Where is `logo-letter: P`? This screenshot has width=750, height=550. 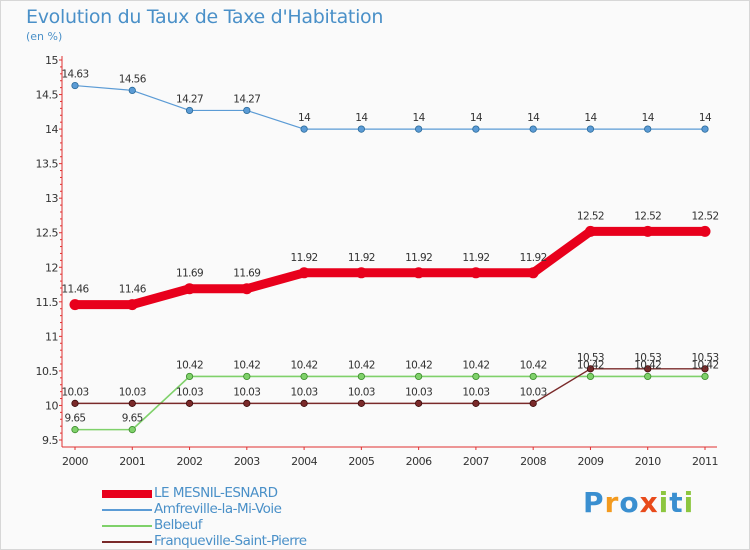 logo-letter: P is located at coordinates (594, 502).